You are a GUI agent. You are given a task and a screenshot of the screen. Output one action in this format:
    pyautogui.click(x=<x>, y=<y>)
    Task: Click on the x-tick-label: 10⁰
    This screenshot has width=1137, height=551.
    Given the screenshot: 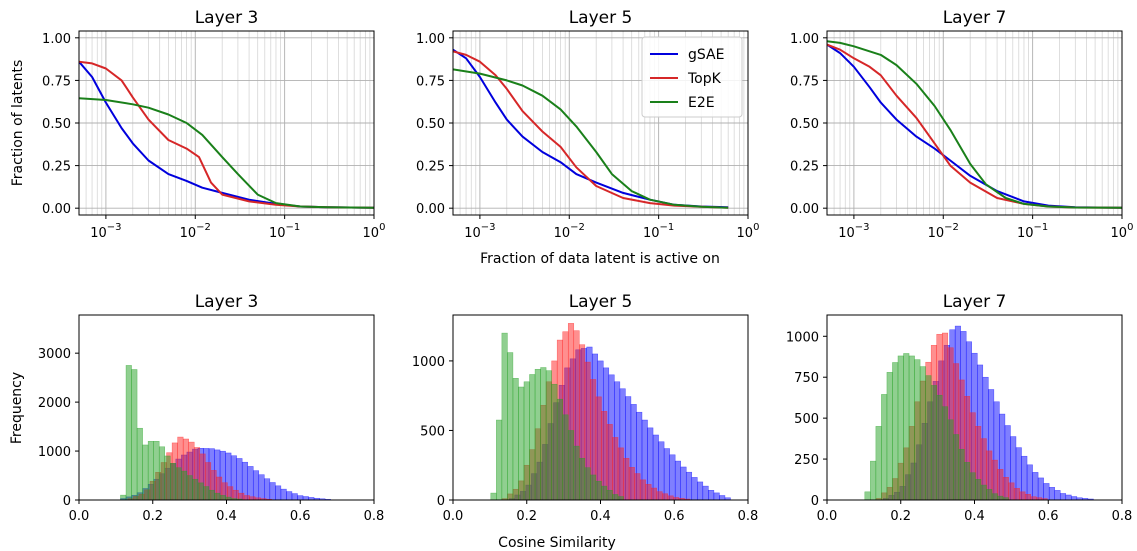 What is the action you would take?
    pyautogui.click(x=374, y=231)
    